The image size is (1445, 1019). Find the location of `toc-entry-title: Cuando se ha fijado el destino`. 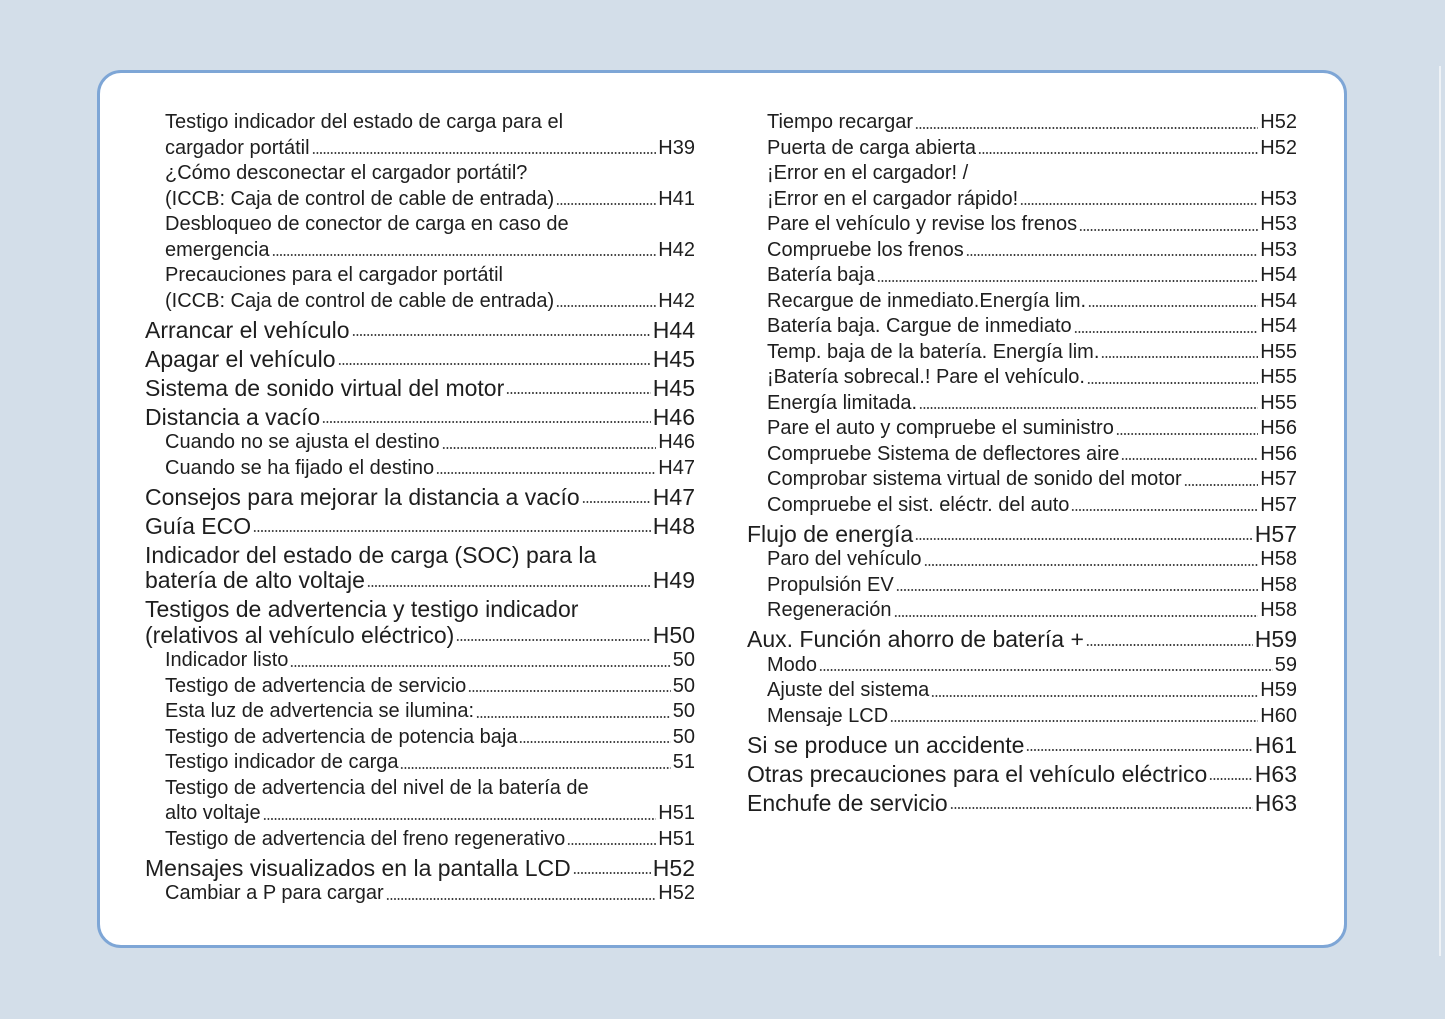

toc-entry-title: Cuando se ha fijado el destino is located at coordinates (300, 467).